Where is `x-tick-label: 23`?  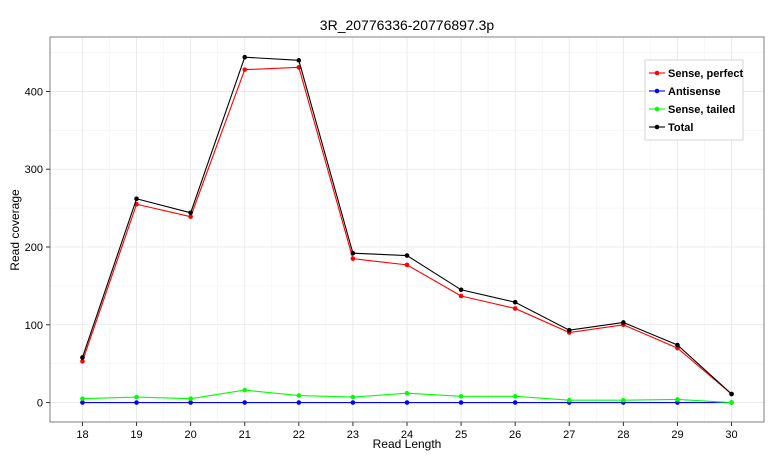
x-tick-label: 23 is located at coordinates (353, 435).